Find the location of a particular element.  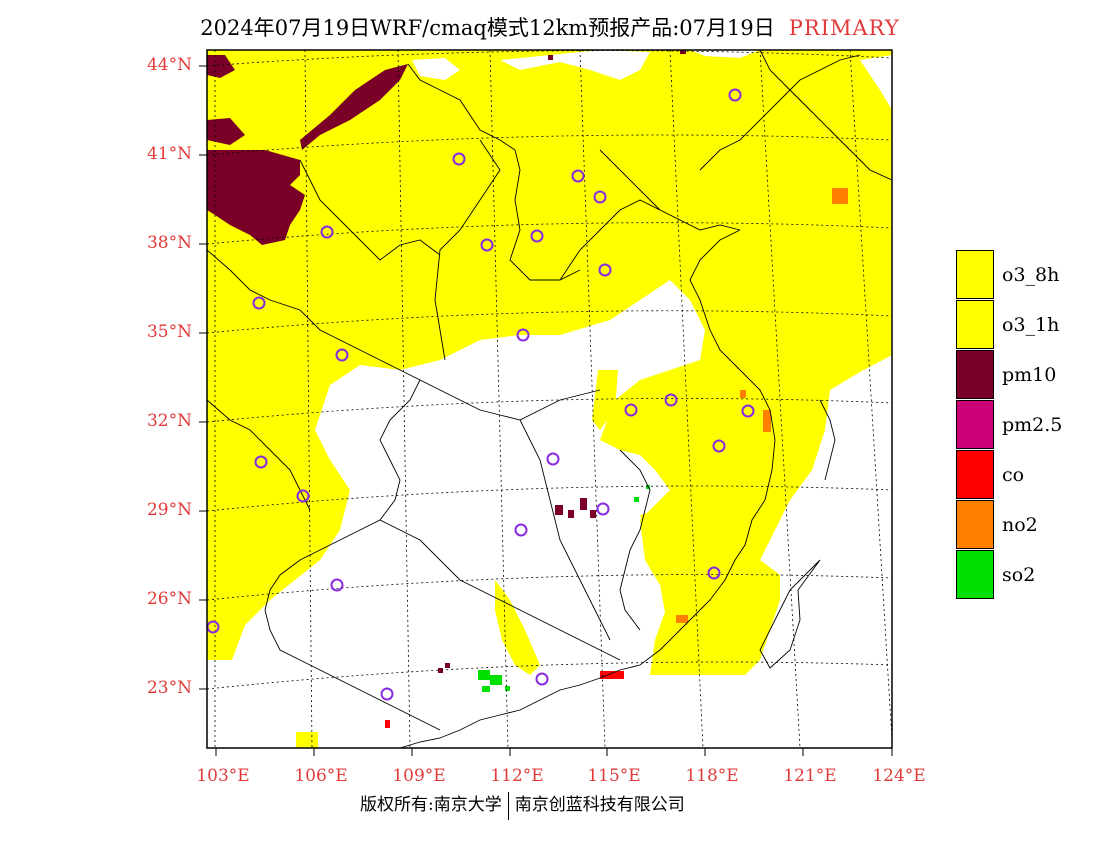

lon-label-115: 115°E is located at coordinates (614, 776).